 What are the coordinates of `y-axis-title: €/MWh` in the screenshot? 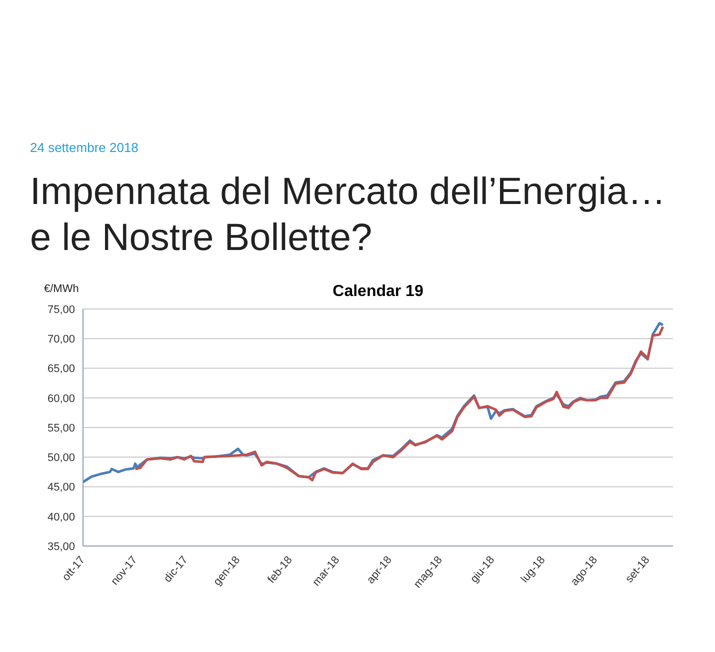 It's located at (61, 289).